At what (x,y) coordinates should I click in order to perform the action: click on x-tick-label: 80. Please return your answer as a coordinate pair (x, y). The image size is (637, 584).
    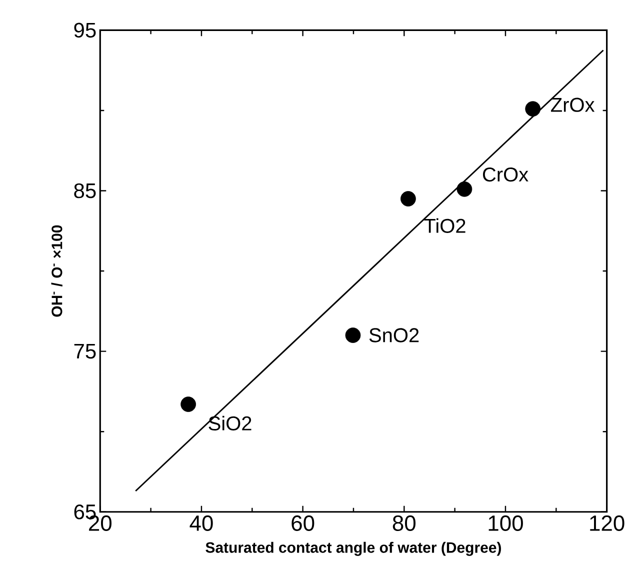
    Looking at the image, I should click on (404, 523).